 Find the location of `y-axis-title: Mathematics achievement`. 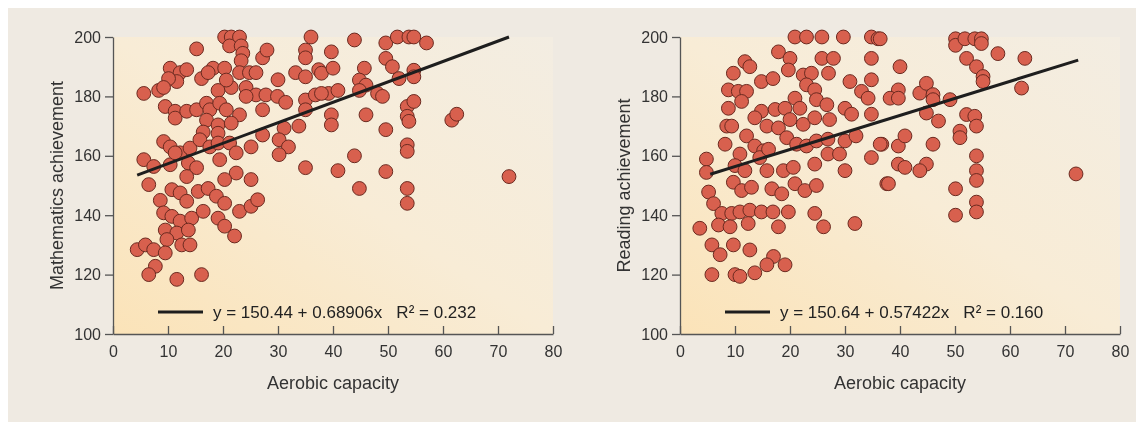

y-axis-title: Mathematics achievement is located at coordinates (57, 185).